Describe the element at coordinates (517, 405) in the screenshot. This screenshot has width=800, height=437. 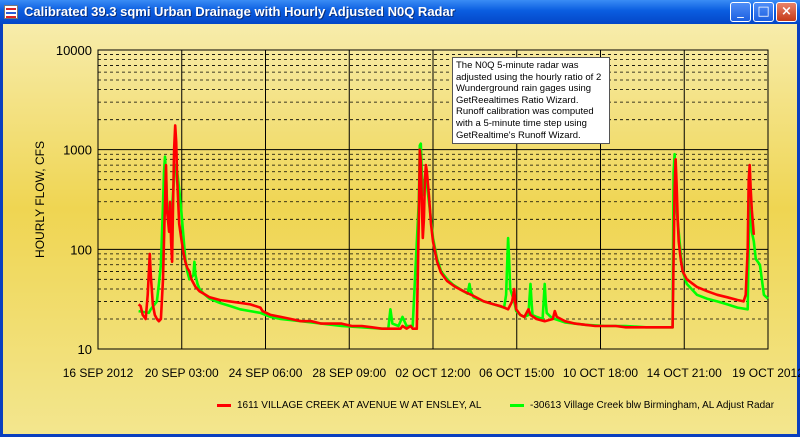
I see `legend-swatch-green` at that location.